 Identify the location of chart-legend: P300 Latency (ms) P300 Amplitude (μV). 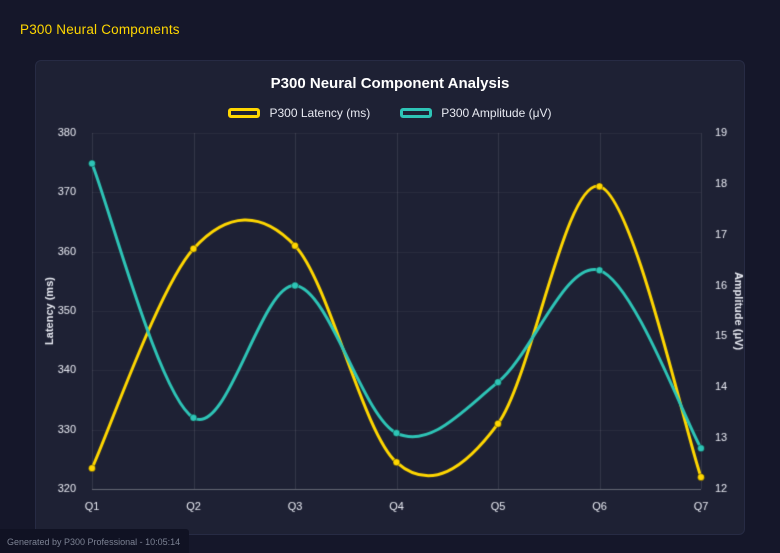
(390, 113).